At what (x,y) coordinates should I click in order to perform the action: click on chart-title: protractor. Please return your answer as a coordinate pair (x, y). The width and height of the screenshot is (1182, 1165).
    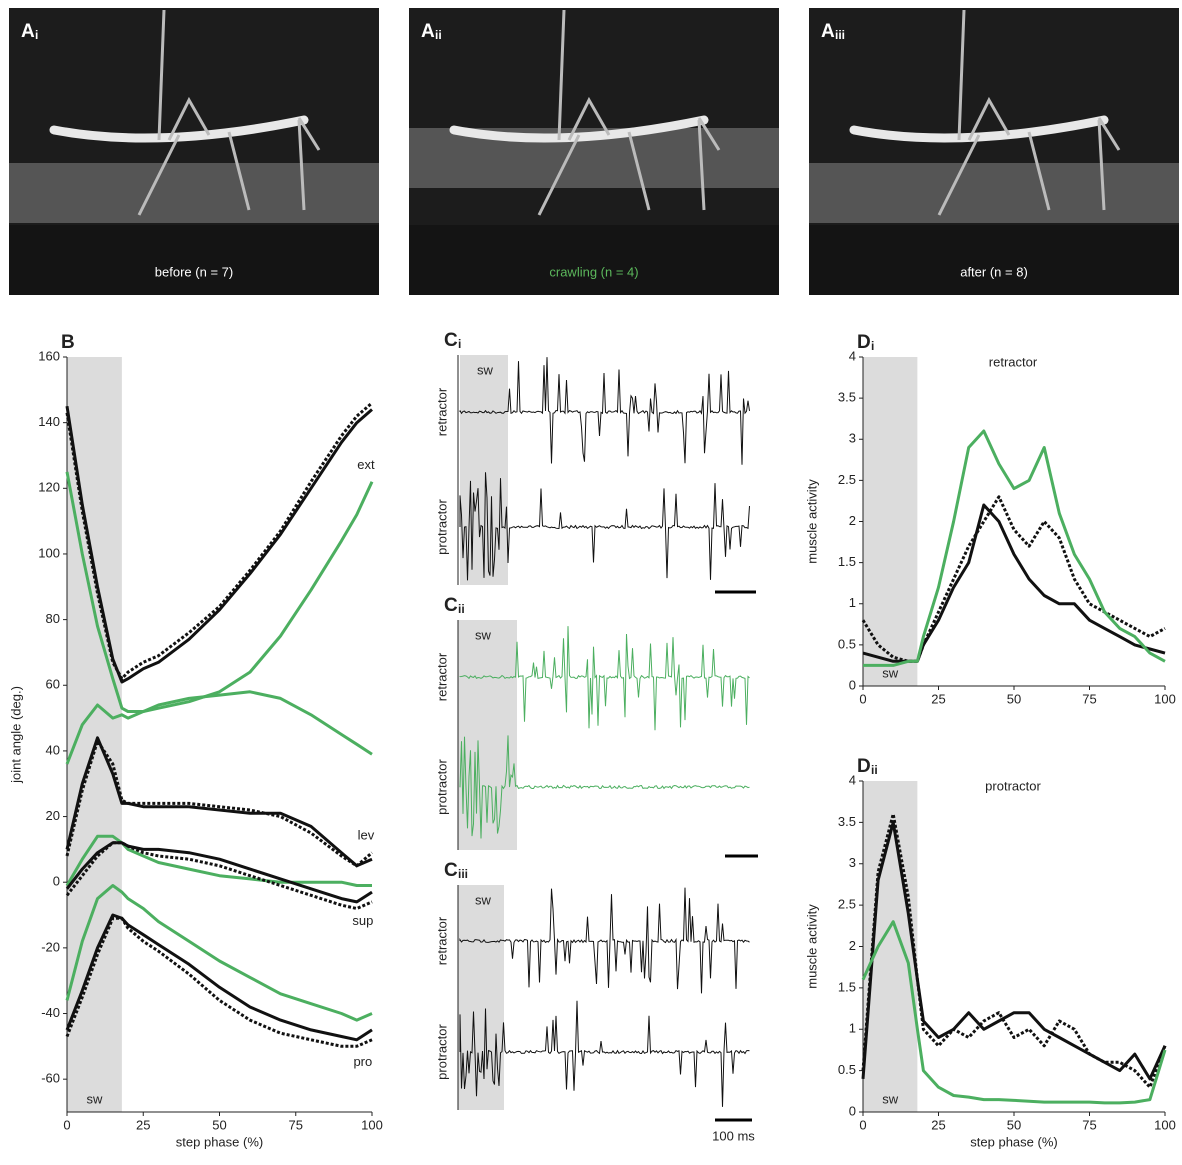
    Looking at the image, I should click on (1013, 785).